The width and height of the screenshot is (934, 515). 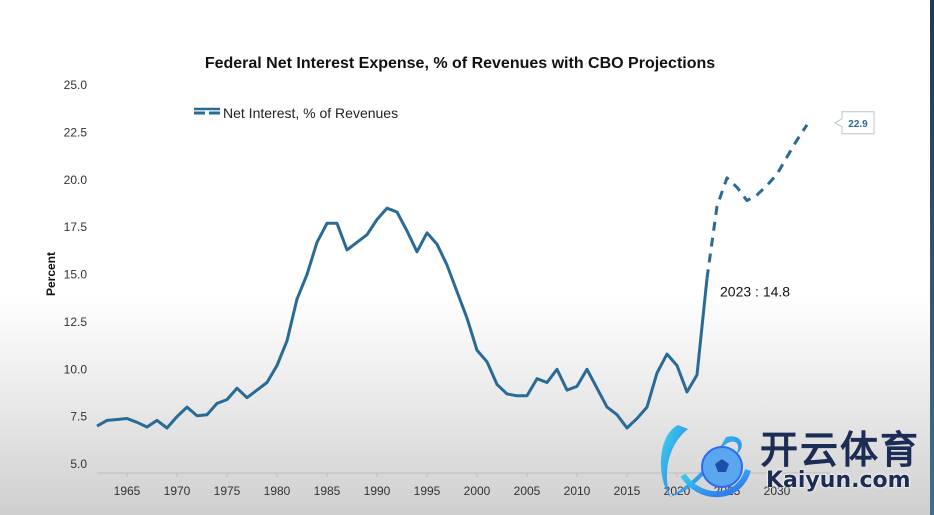 What do you see at coordinates (858, 124) in the screenshot?
I see `callout-text: 22.9` at bounding box center [858, 124].